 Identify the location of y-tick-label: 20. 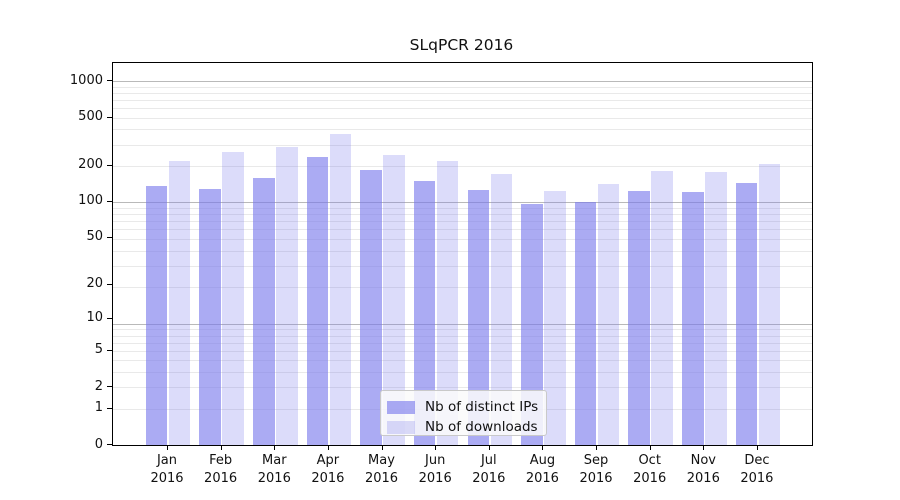
(94, 284).